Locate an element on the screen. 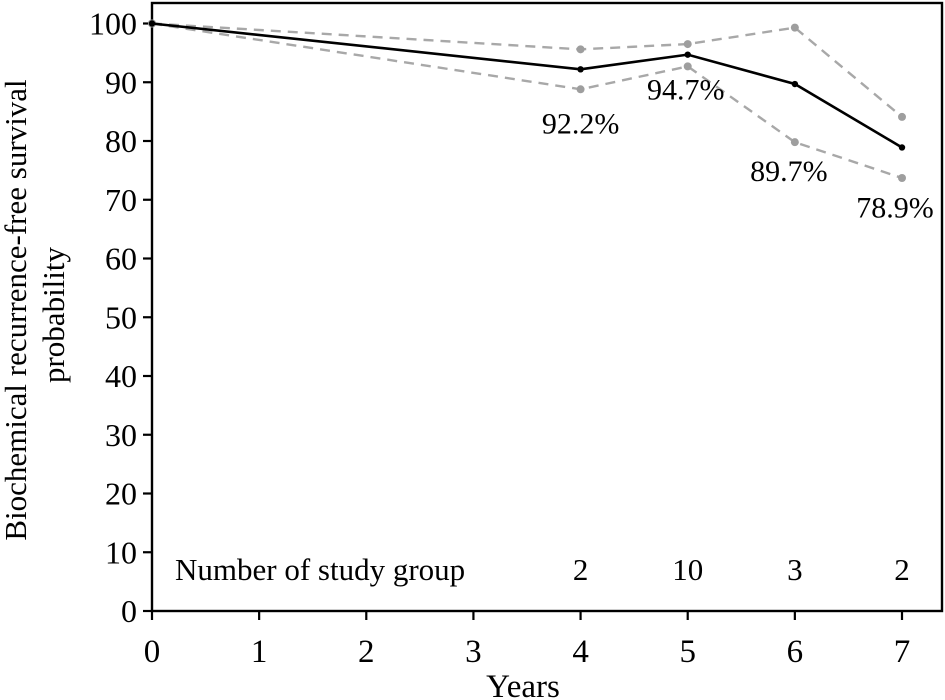 Image resolution: width=945 pixels, height=700 pixels. number-at-risk-label: Number of study group is located at coordinates (320, 569).